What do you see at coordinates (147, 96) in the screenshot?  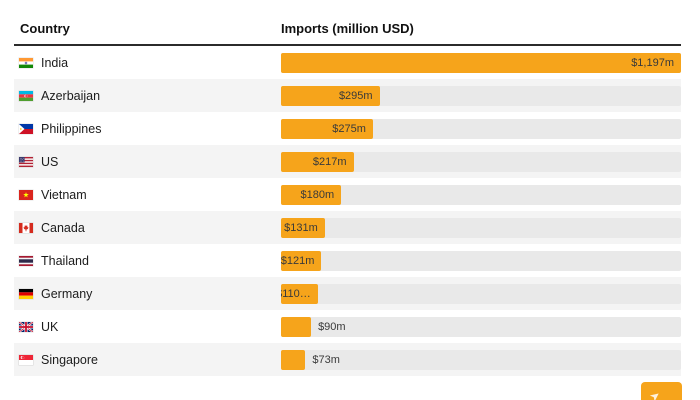 I see `country-cell: Azerbaijan` at bounding box center [147, 96].